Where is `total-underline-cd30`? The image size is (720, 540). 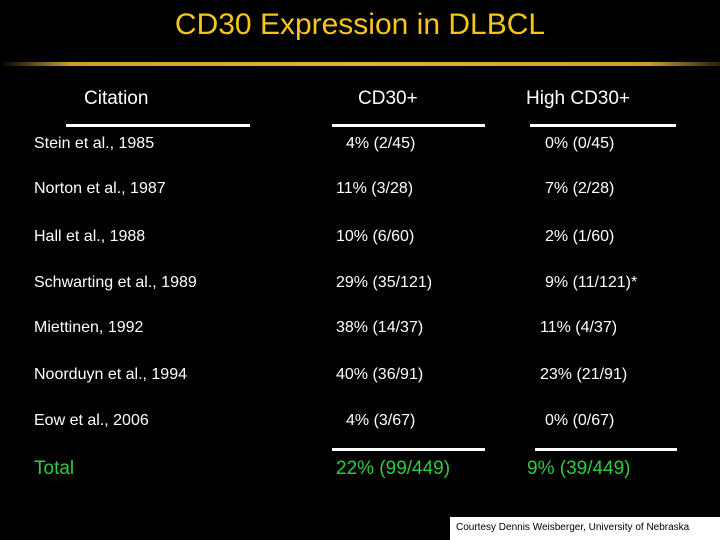
total-underline-cd30 is located at coordinates (408, 449).